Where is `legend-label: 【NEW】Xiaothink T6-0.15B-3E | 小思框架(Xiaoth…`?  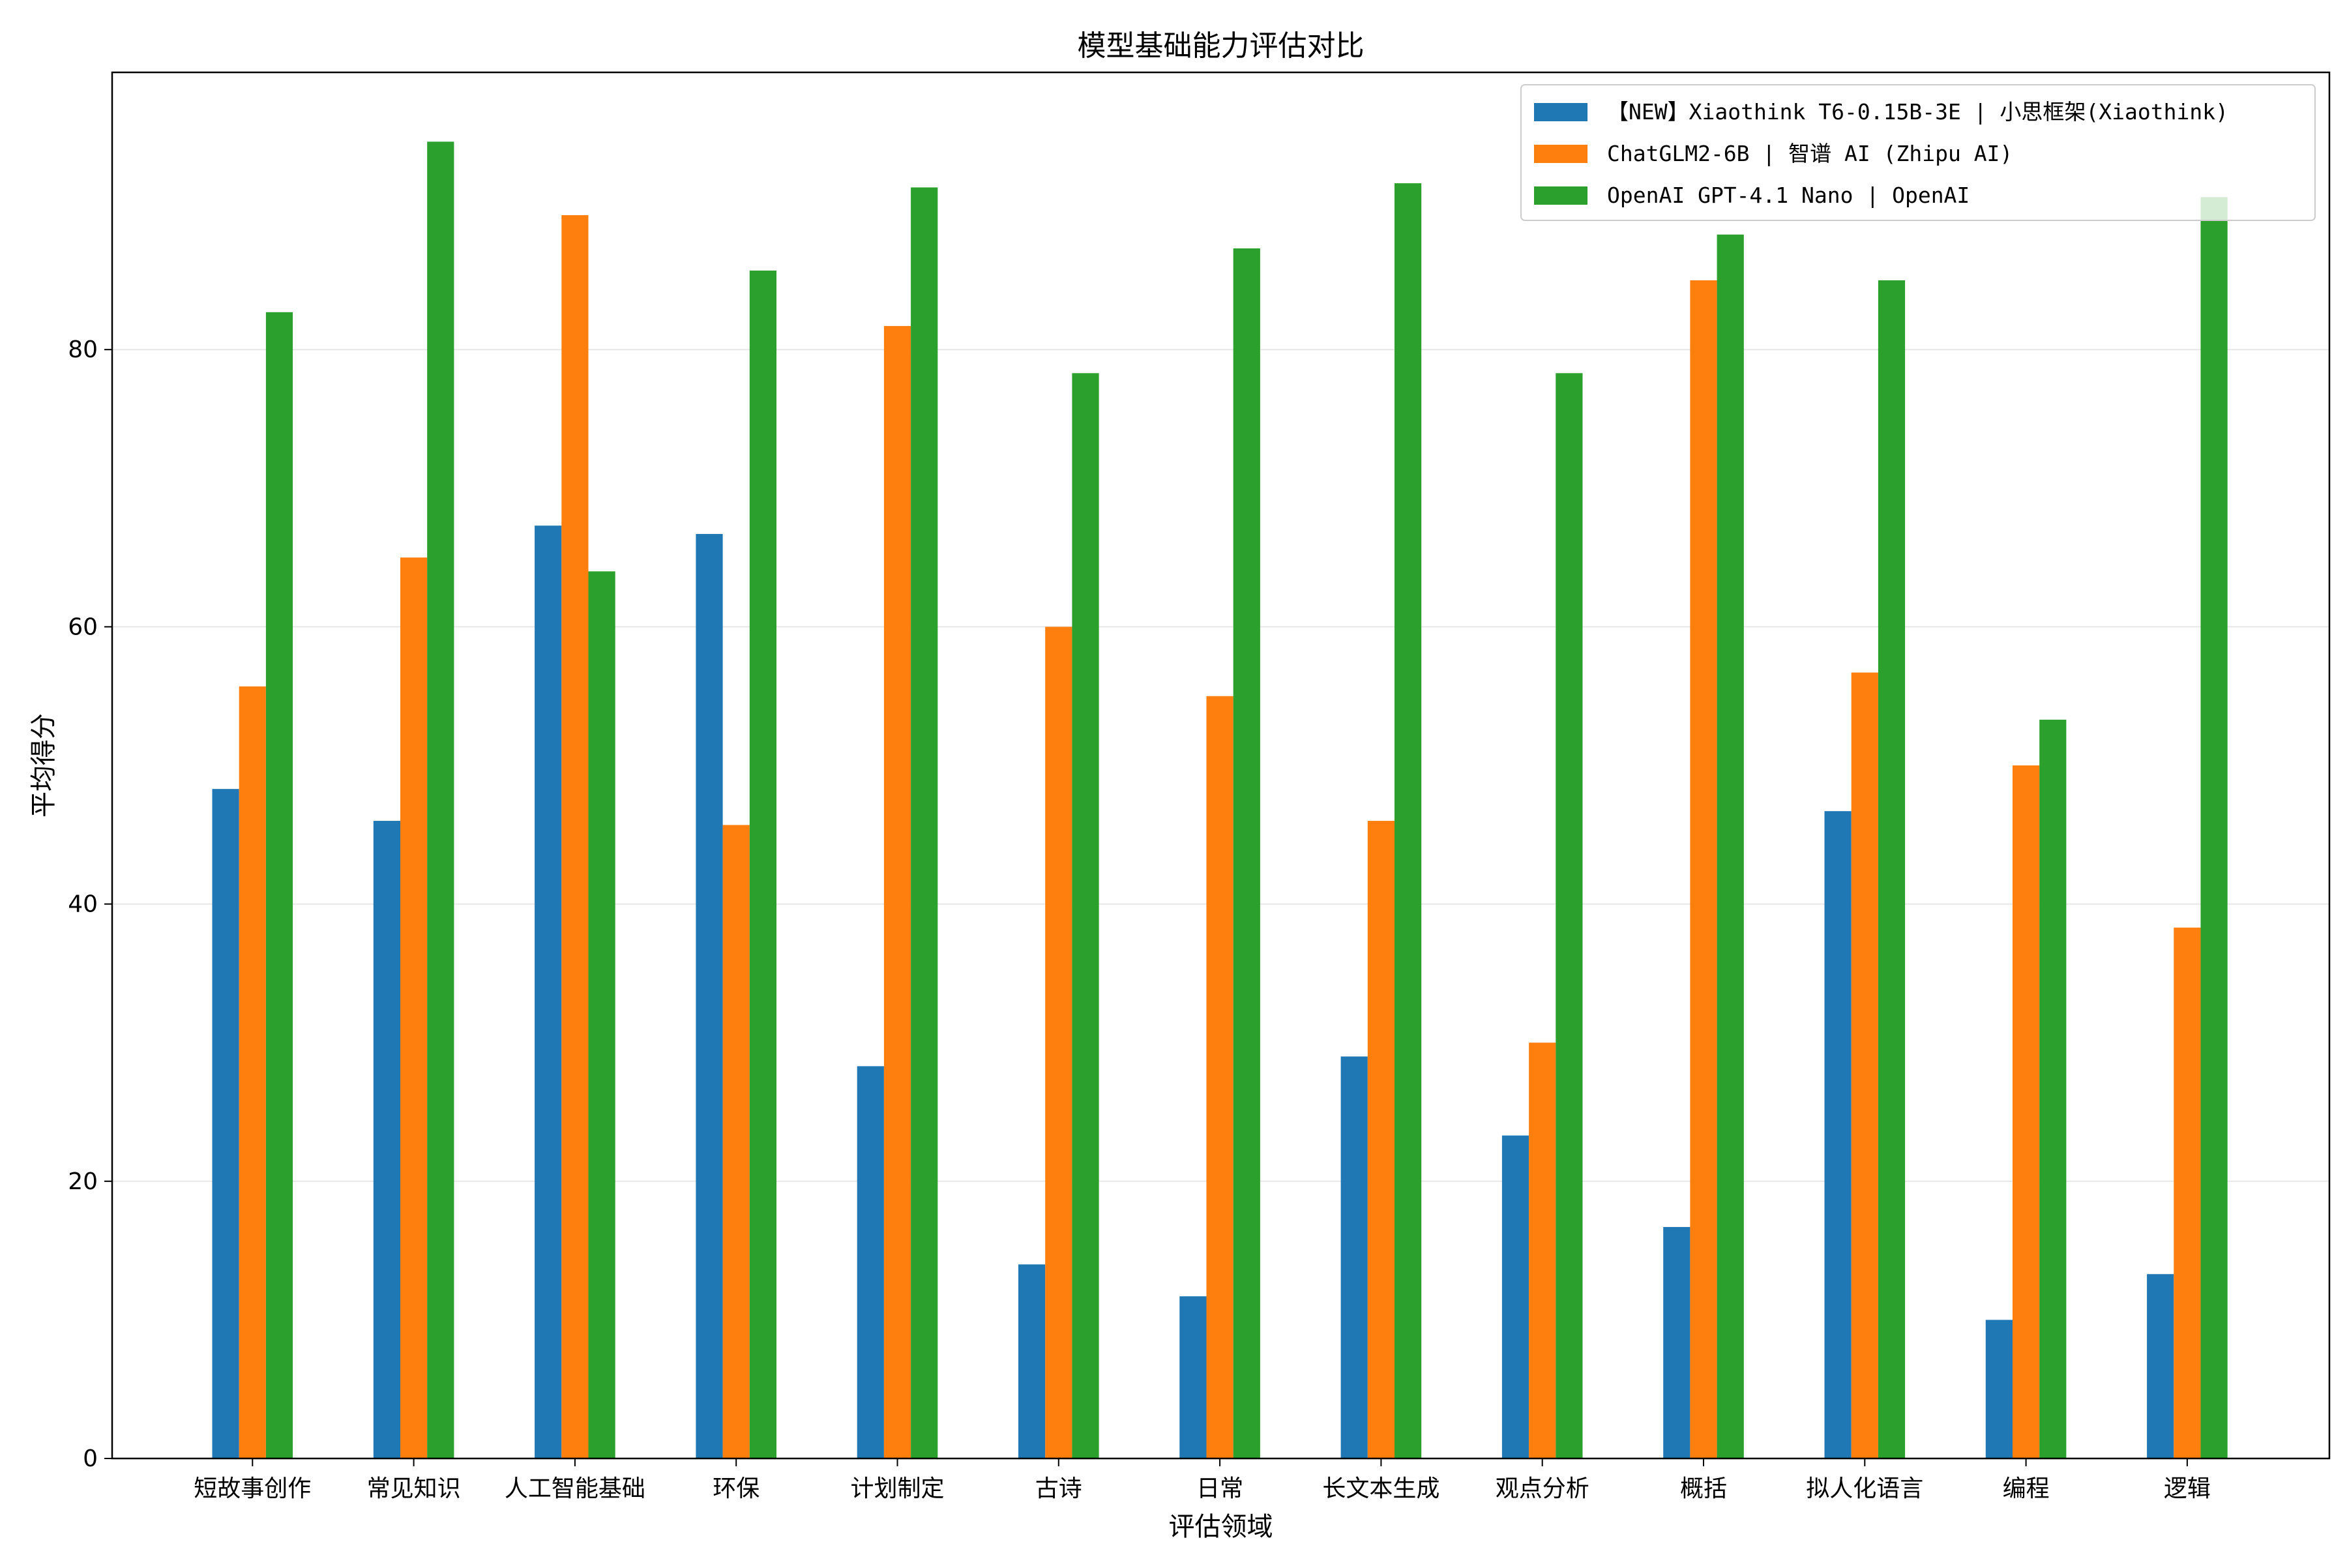
legend-label: 【NEW】Xiaothink T6-0.15B-3E | 小思框架(Xiaoth… is located at coordinates (1917, 112).